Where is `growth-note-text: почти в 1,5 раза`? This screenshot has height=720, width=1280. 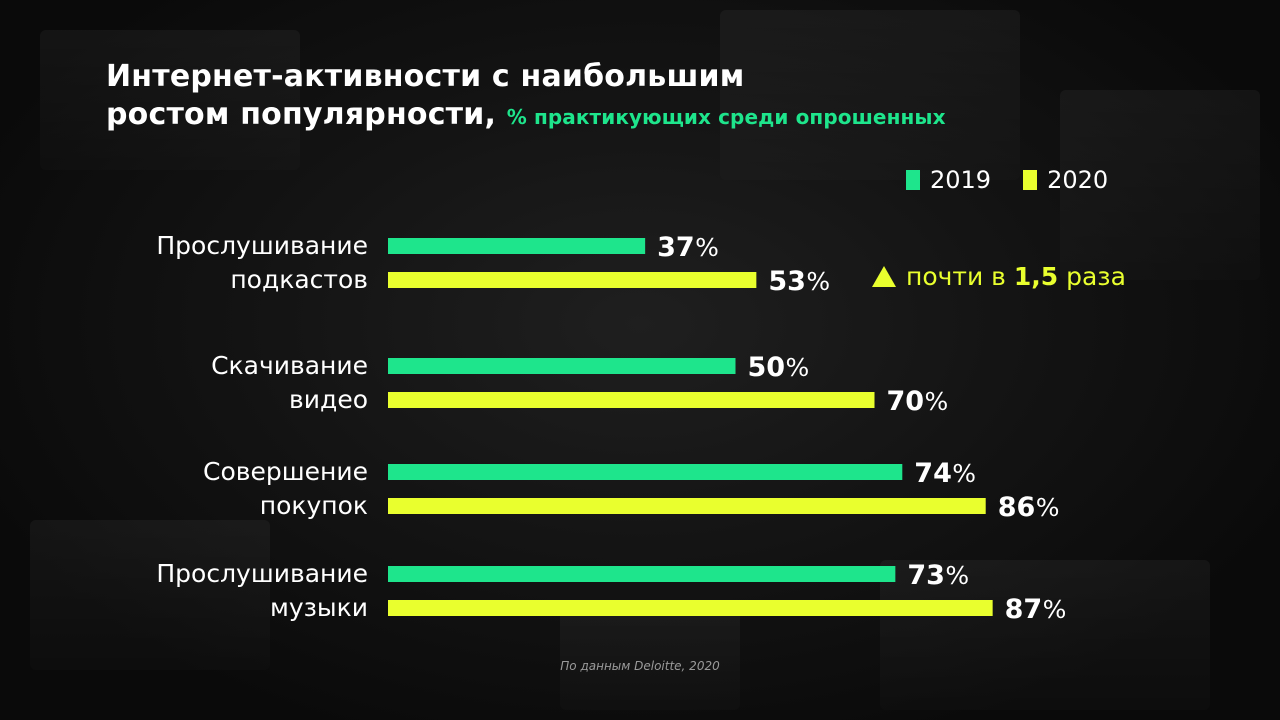 growth-note-text: почти в 1,5 раза is located at coordinates (1016, 276).